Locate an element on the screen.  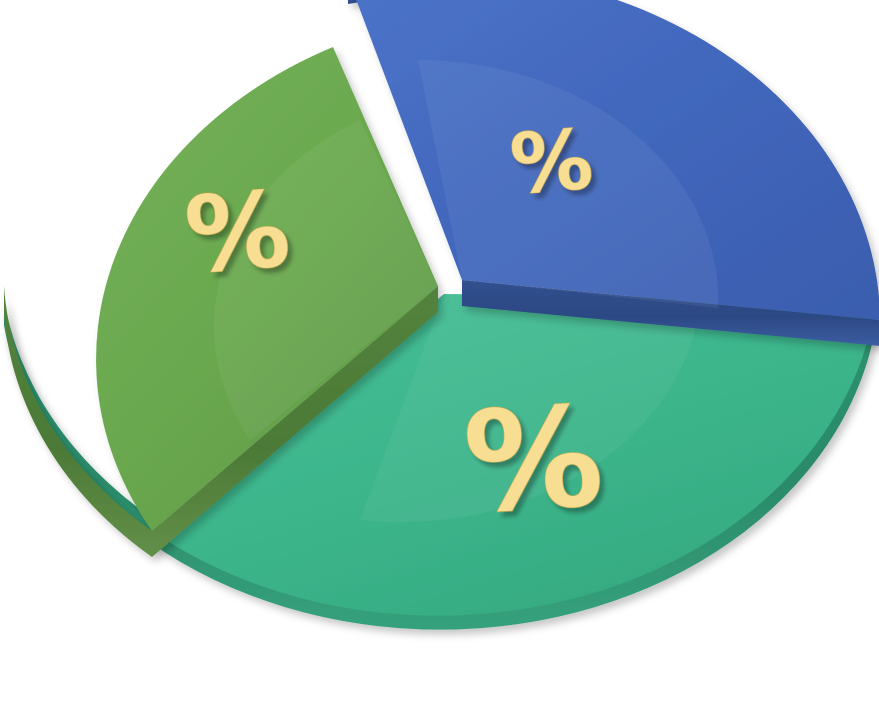
blue-slice-highlight is located at coordinates (568, 183).